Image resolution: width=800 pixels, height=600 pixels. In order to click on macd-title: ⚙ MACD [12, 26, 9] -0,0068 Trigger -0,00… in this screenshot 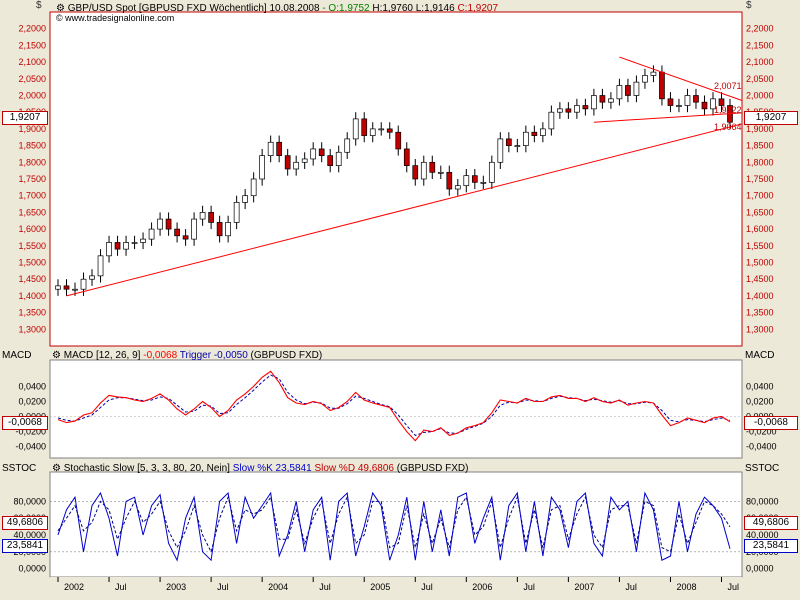, I will do `click(187, 355)`.